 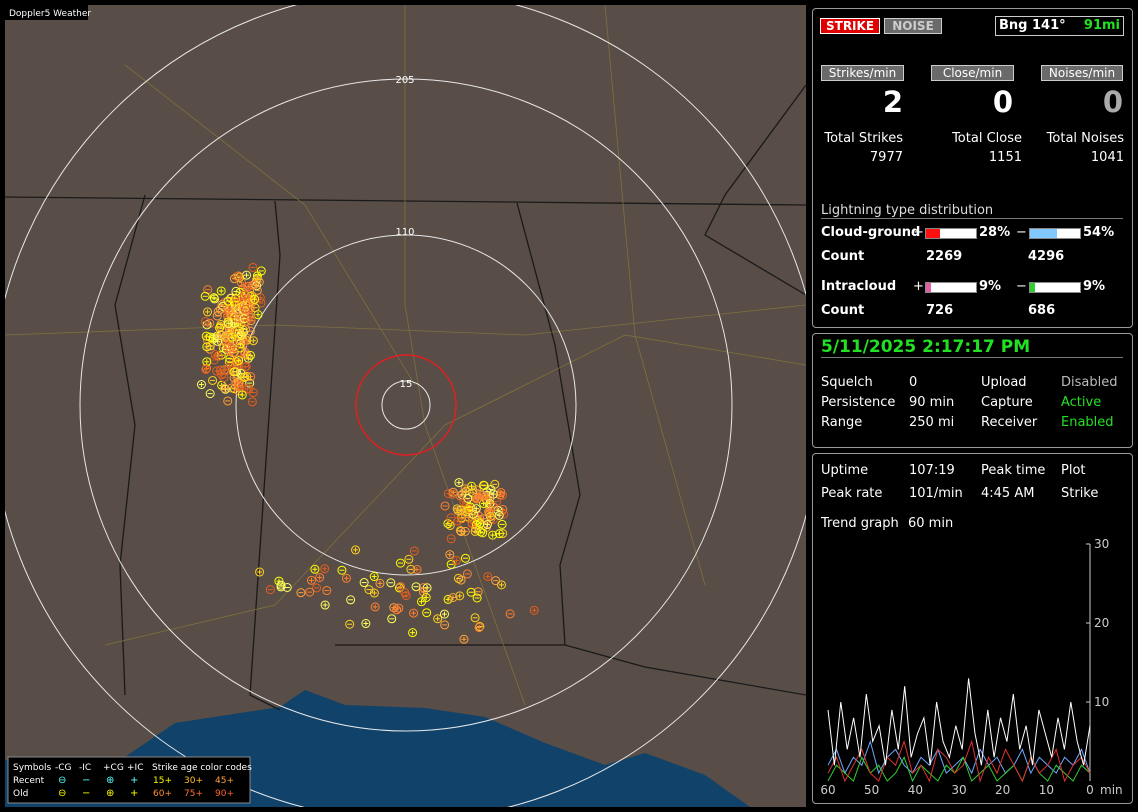 What do you see at coordinates (1094, 286) in the screenshot?
I see `pct-label: 9%` at bounding box center [1094, 286].